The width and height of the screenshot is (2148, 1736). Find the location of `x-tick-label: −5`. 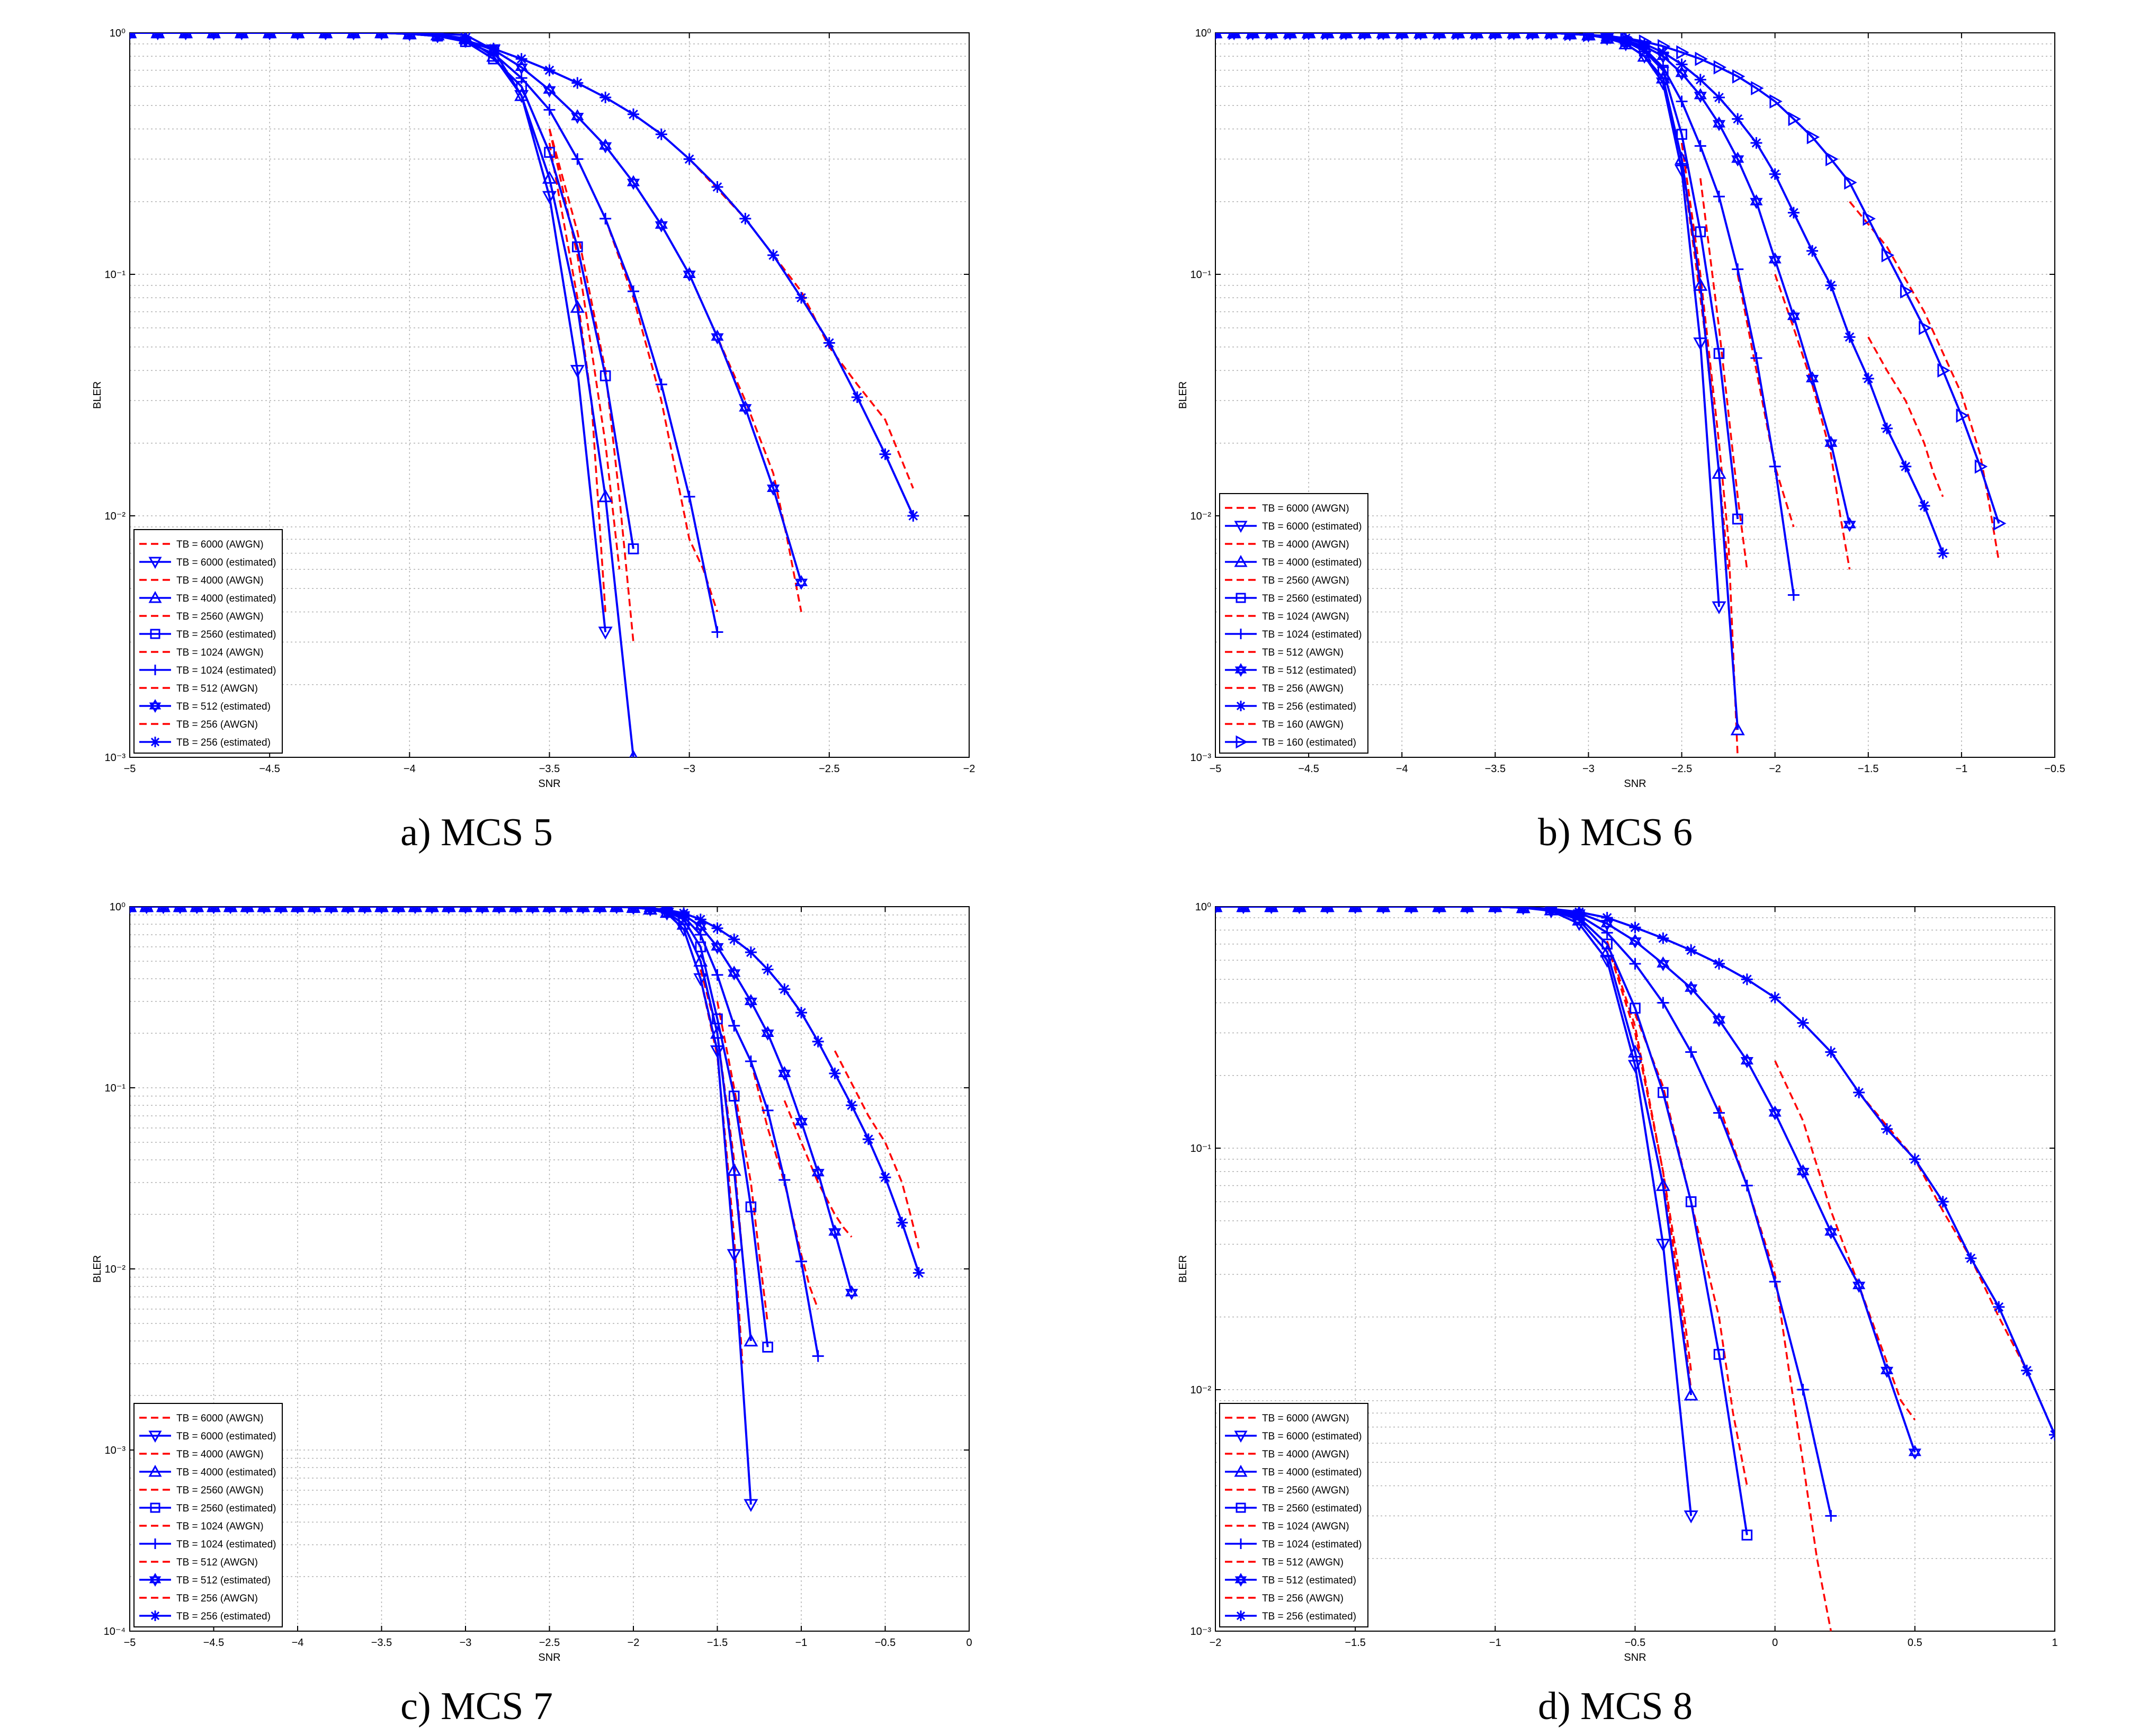

x-tick-label: −5 is located at coordinates (1216, 769).